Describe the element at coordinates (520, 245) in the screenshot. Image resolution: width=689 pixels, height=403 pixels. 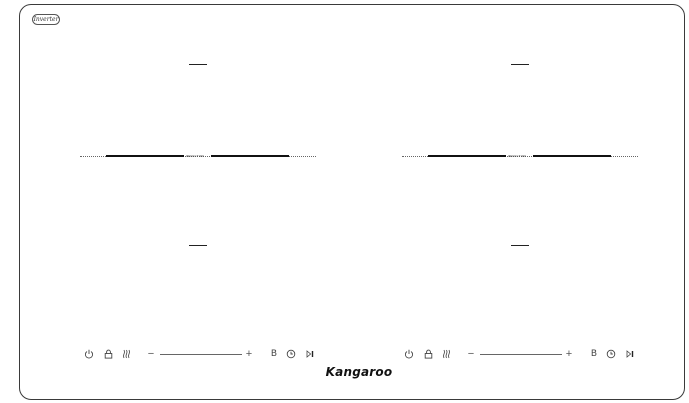
I see `zone-mark-bottom-right` at that location.